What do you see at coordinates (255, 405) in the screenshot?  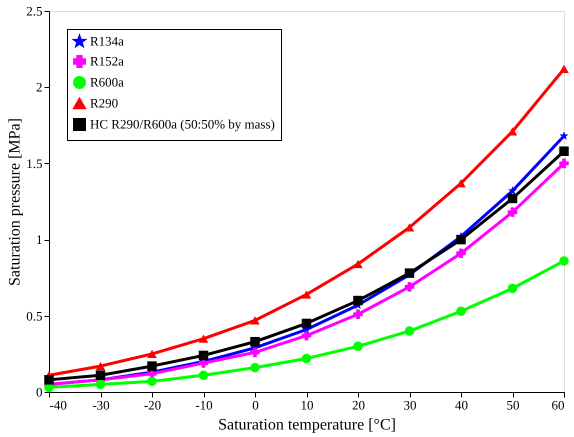 I see `x-tick-label: 0` at bounding box center [255, 405].